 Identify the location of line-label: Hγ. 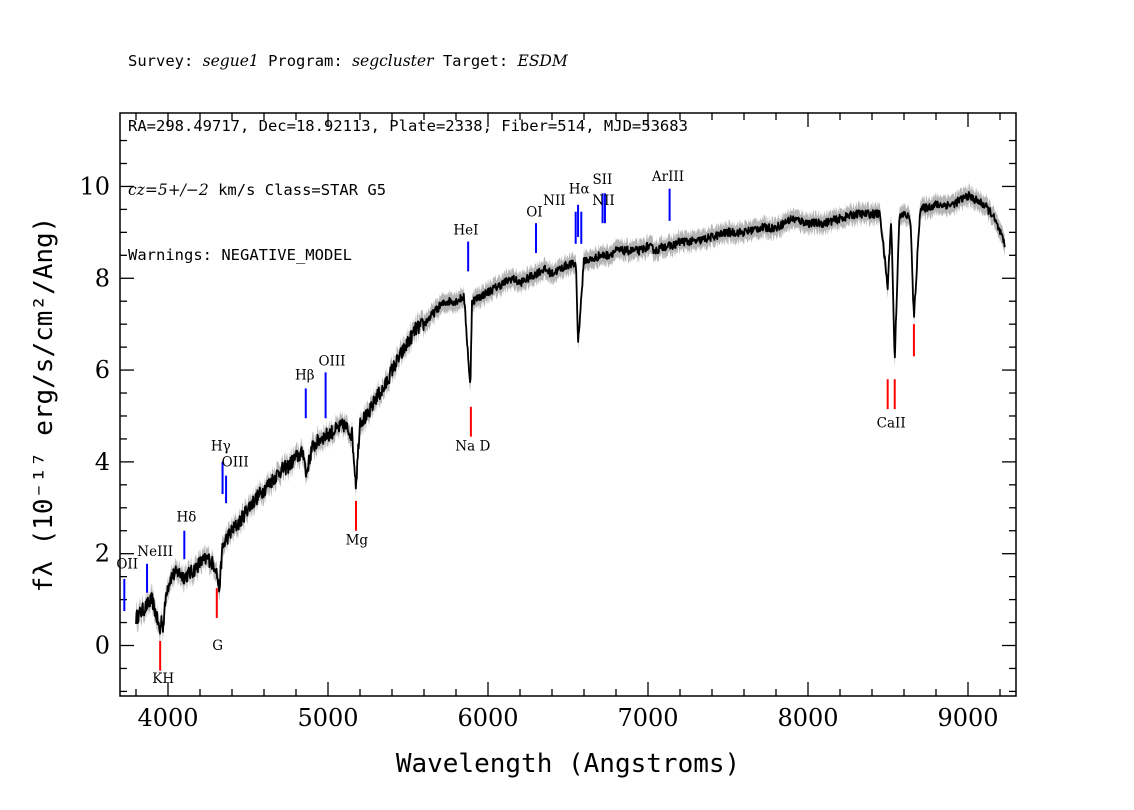
(221, 446).